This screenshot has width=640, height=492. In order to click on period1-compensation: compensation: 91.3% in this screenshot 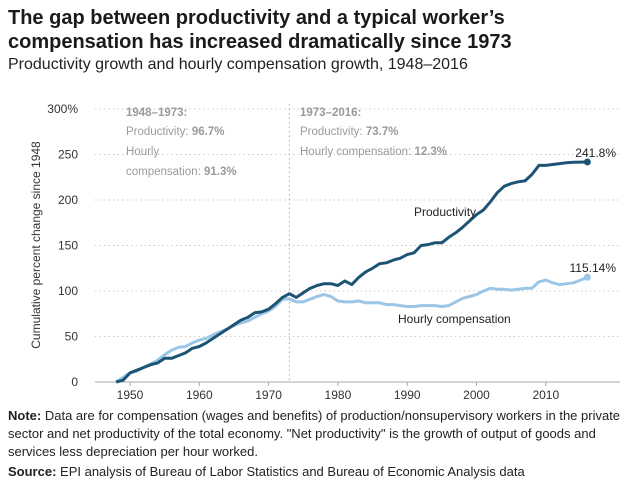, I will do `click(181, 172)`.